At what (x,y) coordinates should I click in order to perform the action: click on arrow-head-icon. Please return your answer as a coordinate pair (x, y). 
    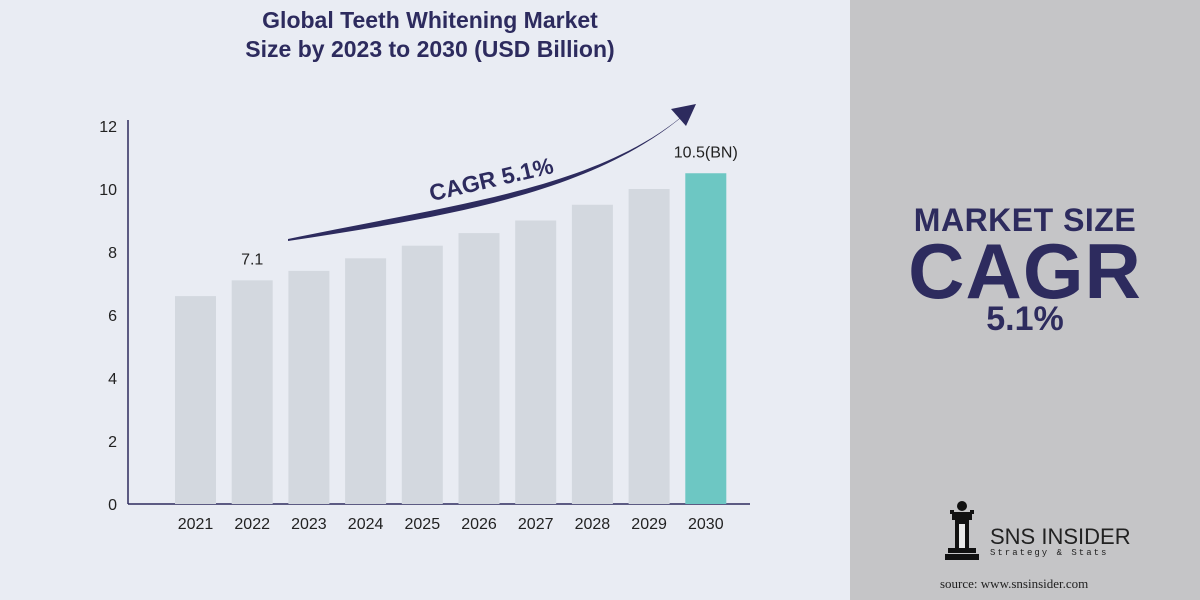
    Looking at the image, I should click on (683, 115).